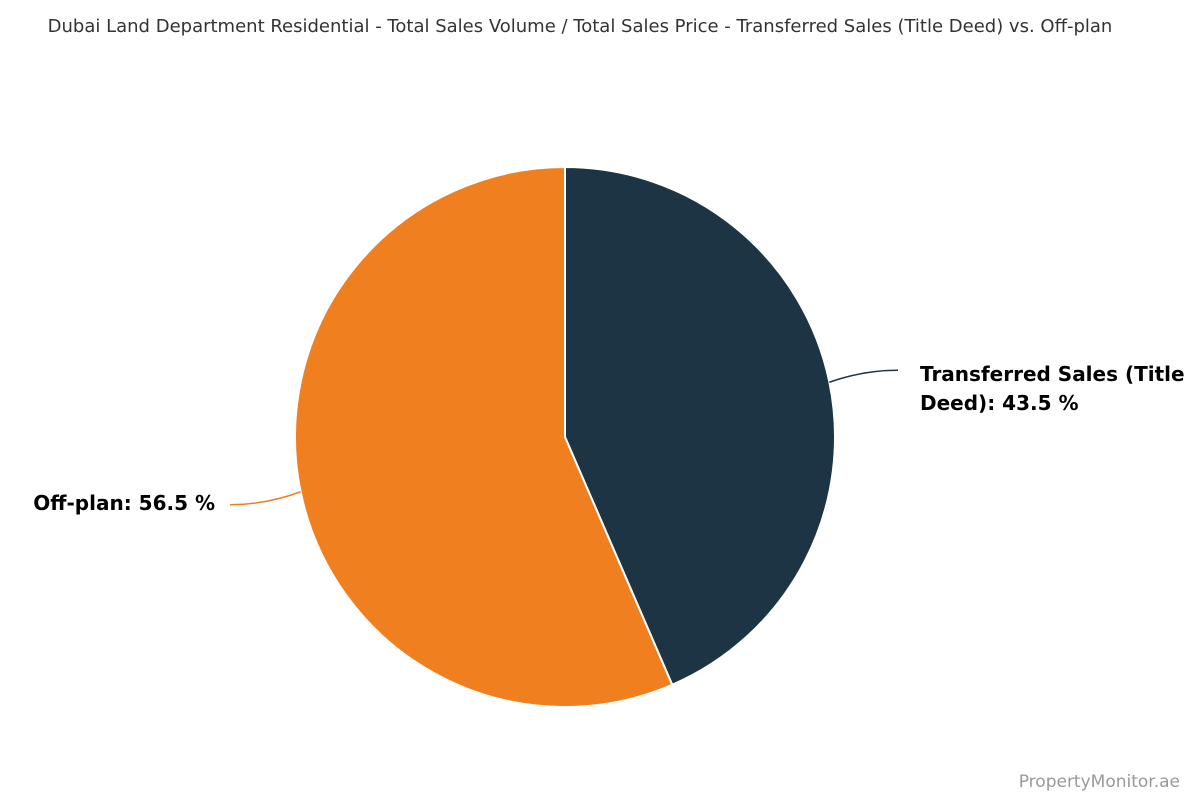 Image resolution: width=1200 pixels, height=800 pixels. What do you see at coordinates (124, 502) in the screenshot?
I see `data-label: Off-plan: 56.5 %` at bounding box center [124, 502].